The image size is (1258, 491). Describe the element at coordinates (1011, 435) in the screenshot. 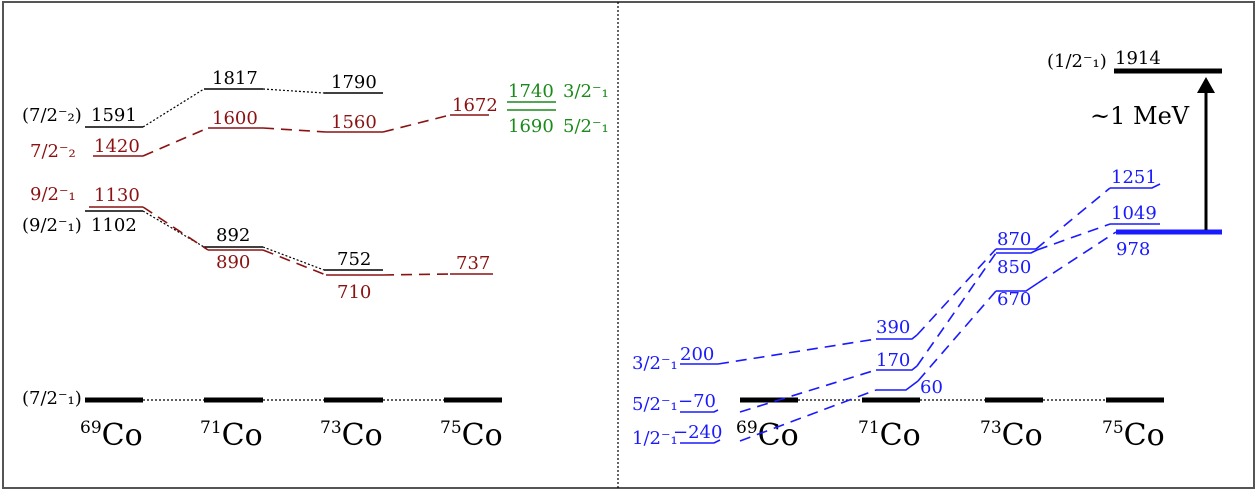

I see `r-isotope-label-73co: 73Co` at that location.